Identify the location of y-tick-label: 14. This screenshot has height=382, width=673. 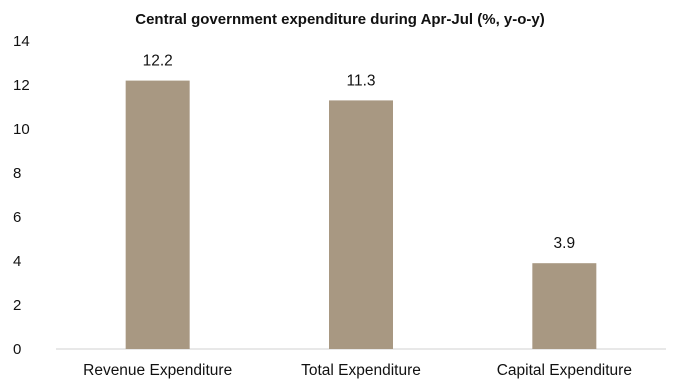
(21, 41).